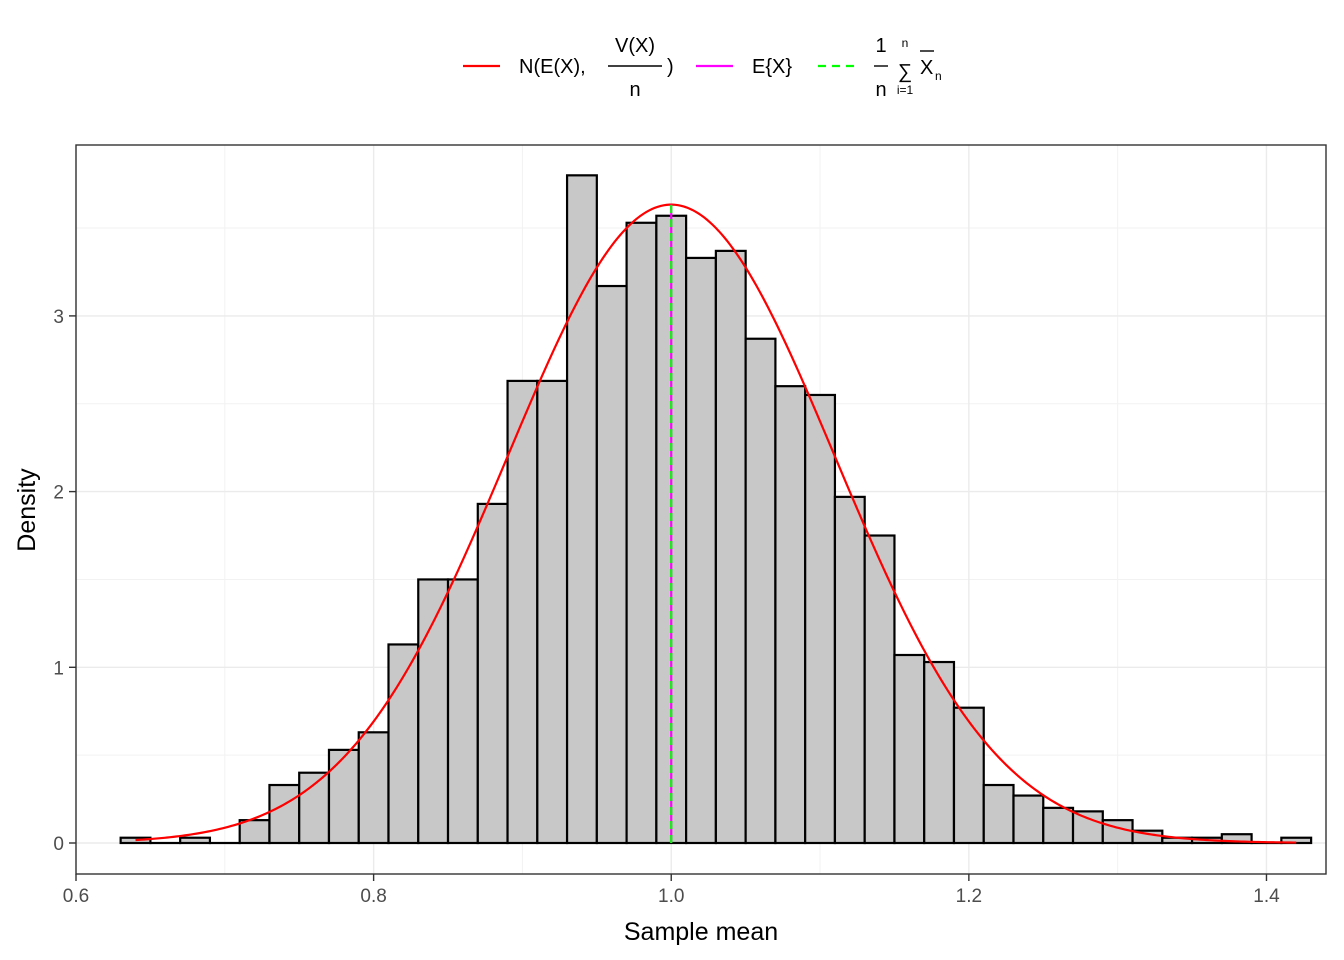 This screenshot has width=1344, height=960. I want to click on y-axis: 0 1 2 3, so click(64, 581).